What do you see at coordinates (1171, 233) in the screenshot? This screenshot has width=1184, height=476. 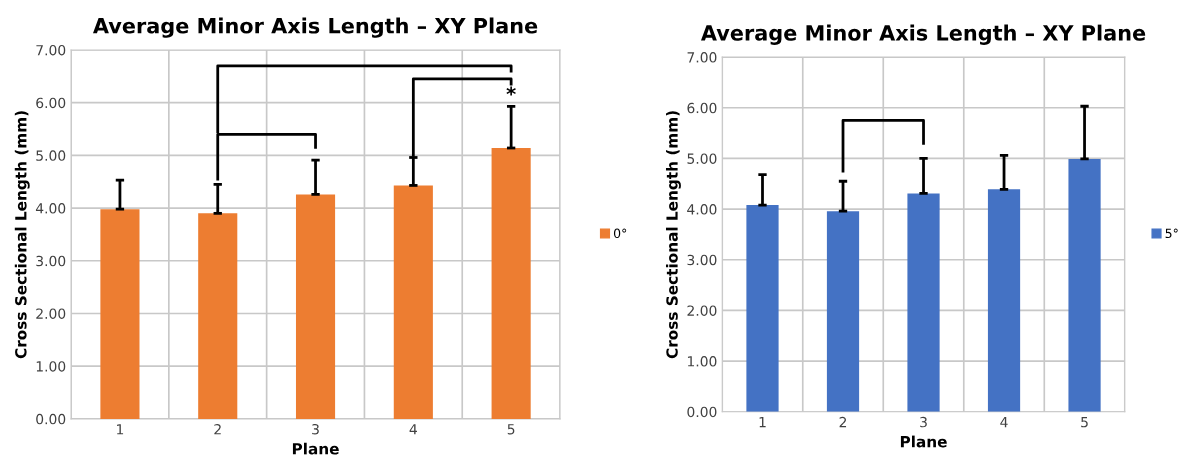 I see `legend-label: 5°` at bounding box center [1171, 233].